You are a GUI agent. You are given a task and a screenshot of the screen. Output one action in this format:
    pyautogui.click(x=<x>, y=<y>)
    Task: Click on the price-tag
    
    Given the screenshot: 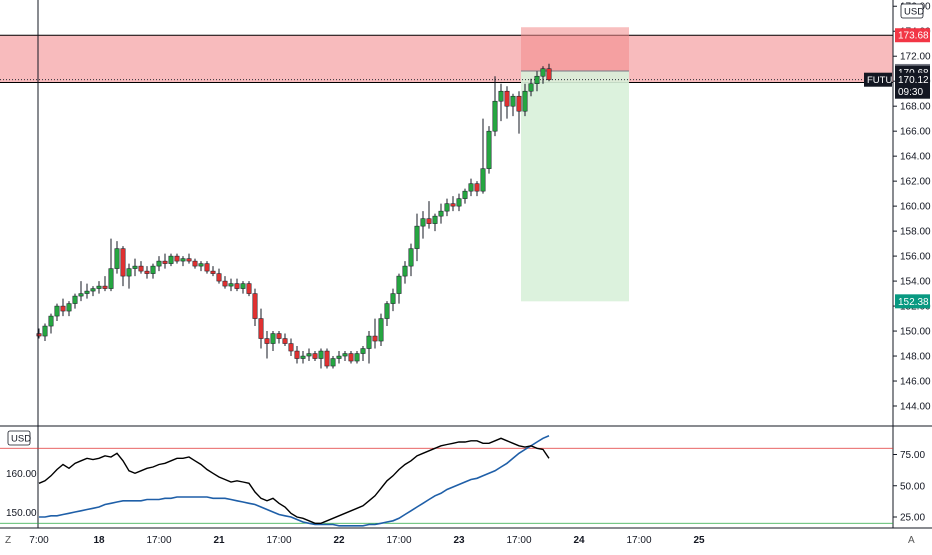 What is the action you would take?
    pyautogui.click(x=912, y=301)
    